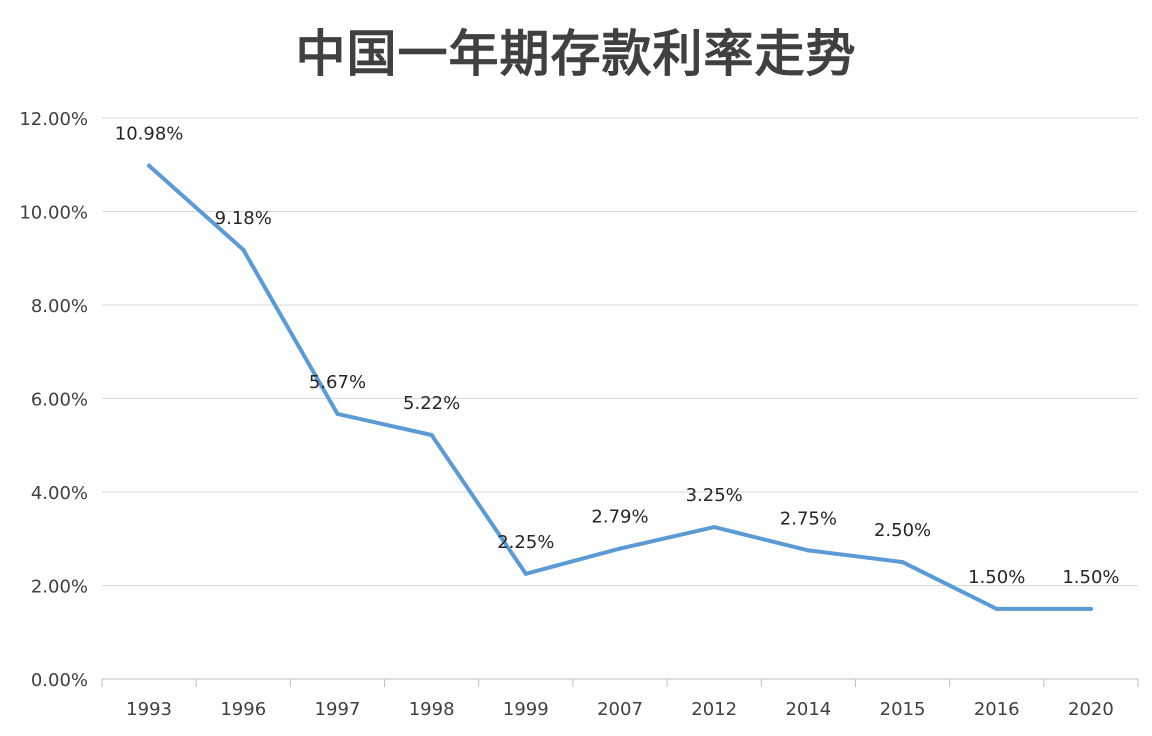 The image size is (1152, 736). Describe the element at coordinates (576, 54) in the screenshot. I see `chart-title: 中国一年期存款利率走势` at that location.